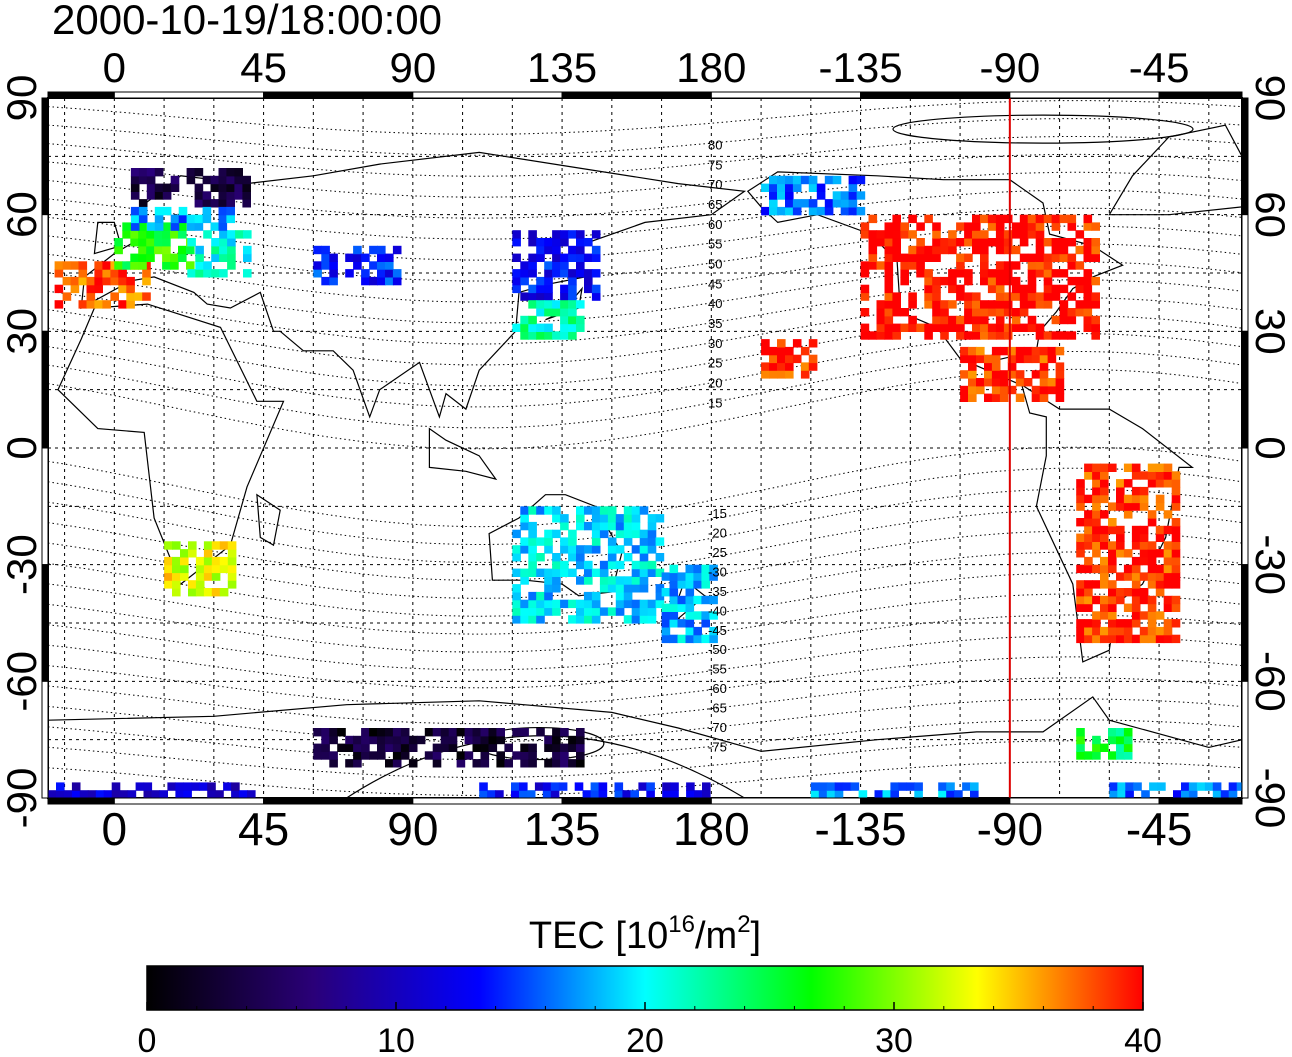 Image resolution: width=1292 pixels, height=1057 pixels. Describe the element at coordinates (715, 382) in the screenshot. I see `contour-label: 20` at that location.